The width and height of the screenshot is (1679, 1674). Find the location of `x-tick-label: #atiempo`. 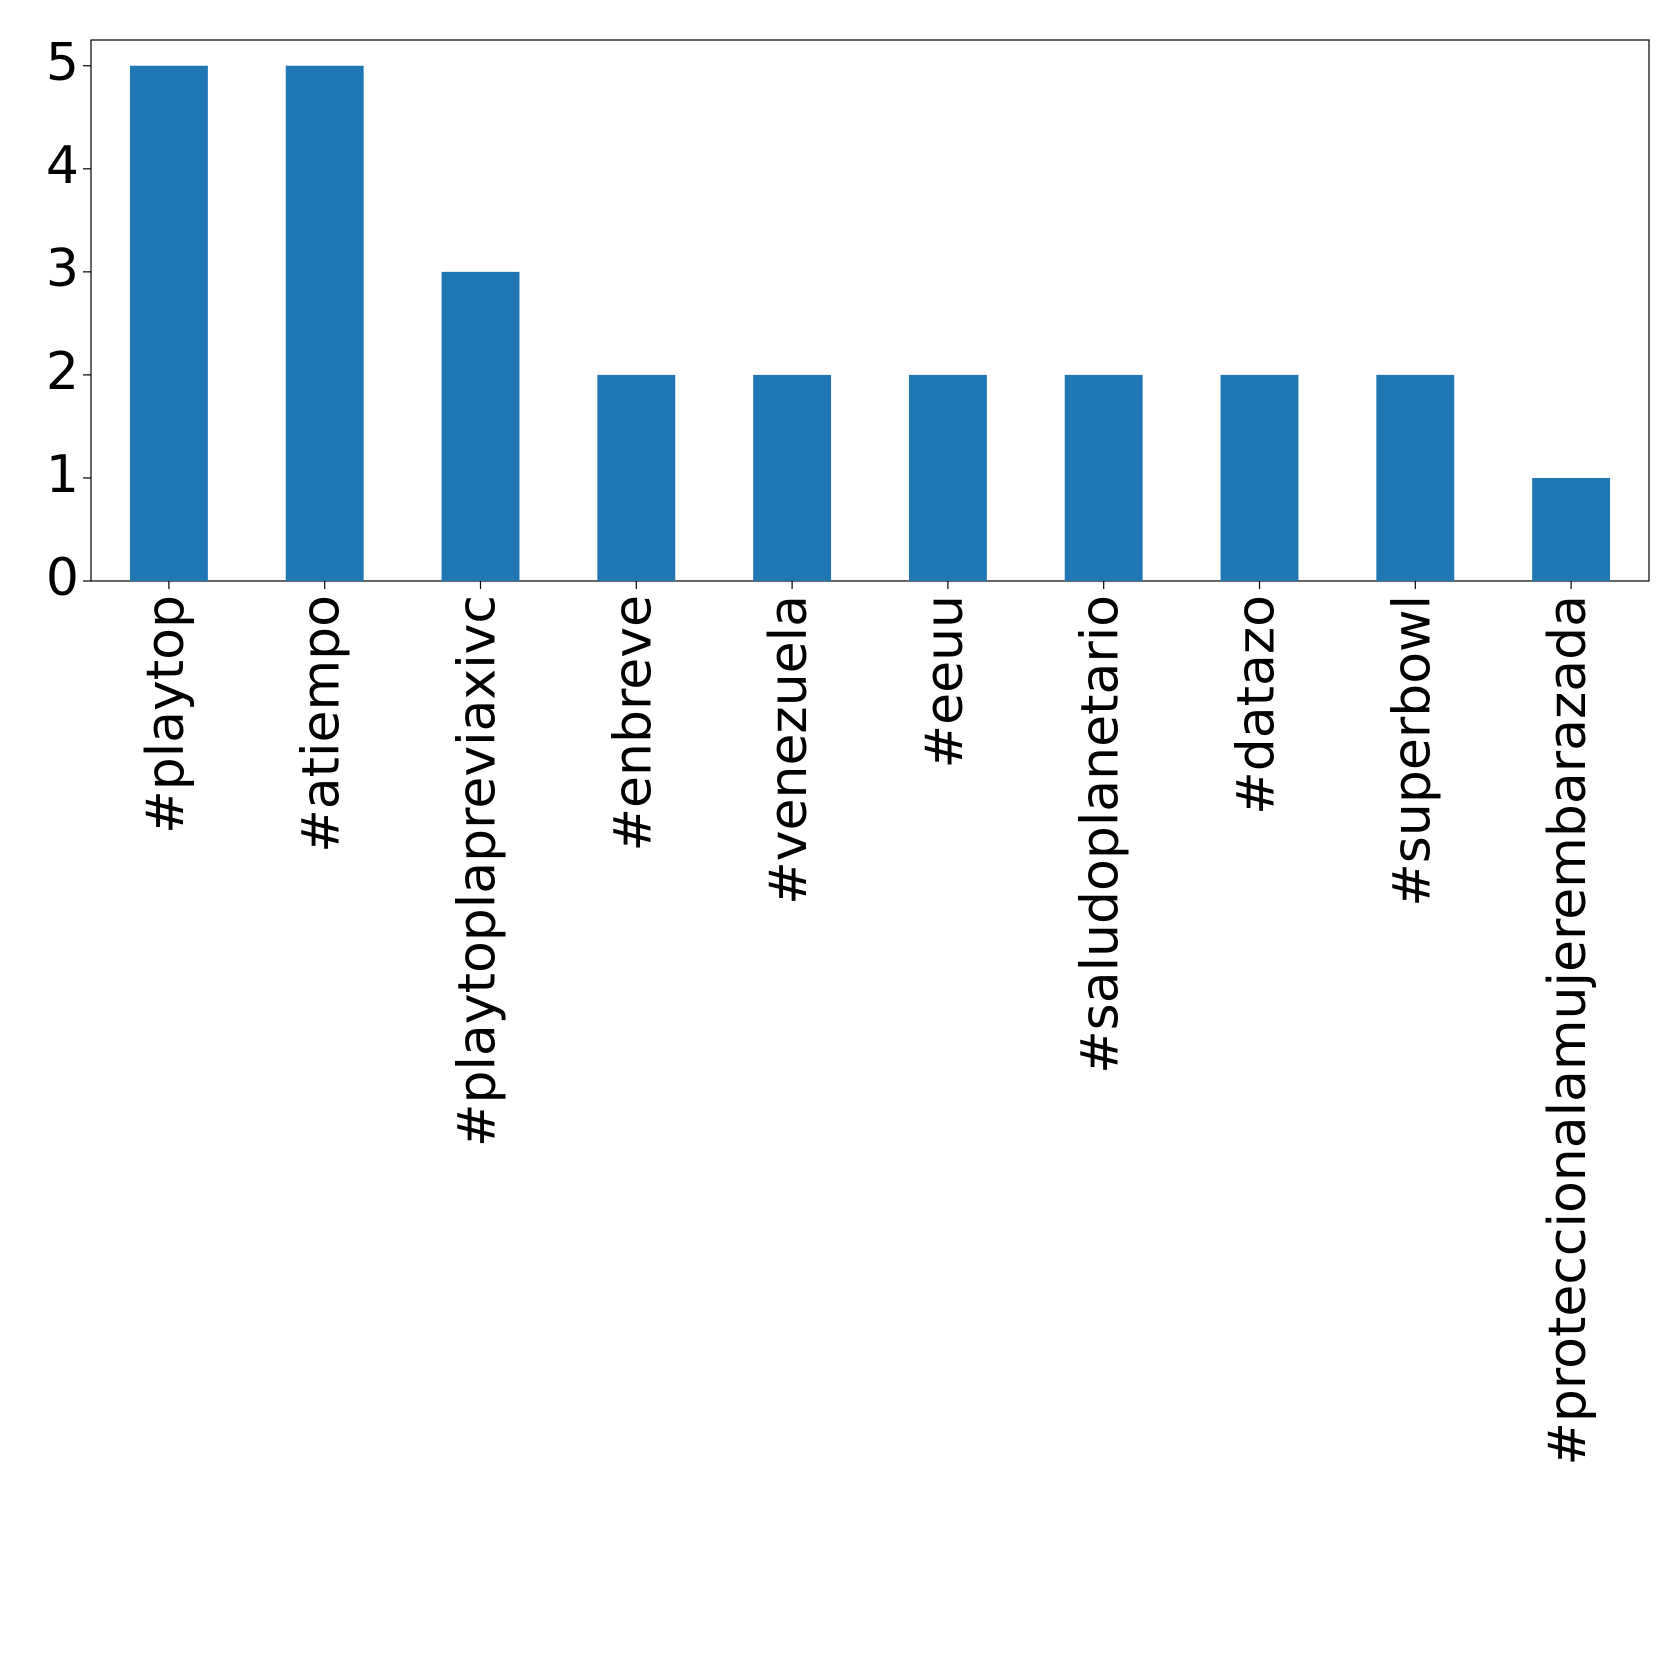

x-tick-label: #atiempo is located at coordinates (322, 724).